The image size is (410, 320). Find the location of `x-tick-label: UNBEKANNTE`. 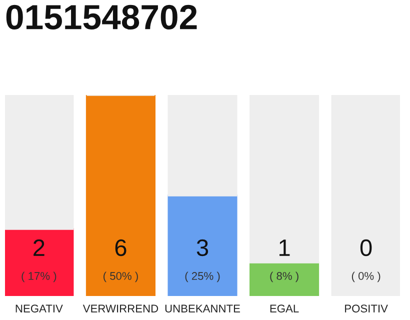

x-tick-label: UNBEKANNTE is located at coordinates (202, 308).